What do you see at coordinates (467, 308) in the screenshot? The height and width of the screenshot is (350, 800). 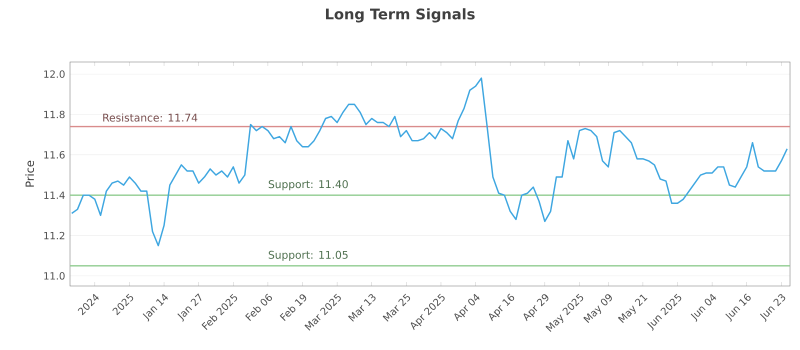 I see `x-tick-label: Apr 04` at bounding box center [467, 308].